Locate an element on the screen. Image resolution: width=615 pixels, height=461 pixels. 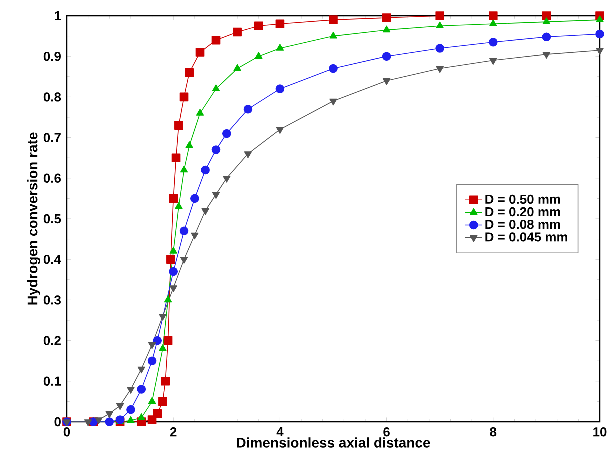
y-tick-label: 0.7 is located at coordinates (52, 137).